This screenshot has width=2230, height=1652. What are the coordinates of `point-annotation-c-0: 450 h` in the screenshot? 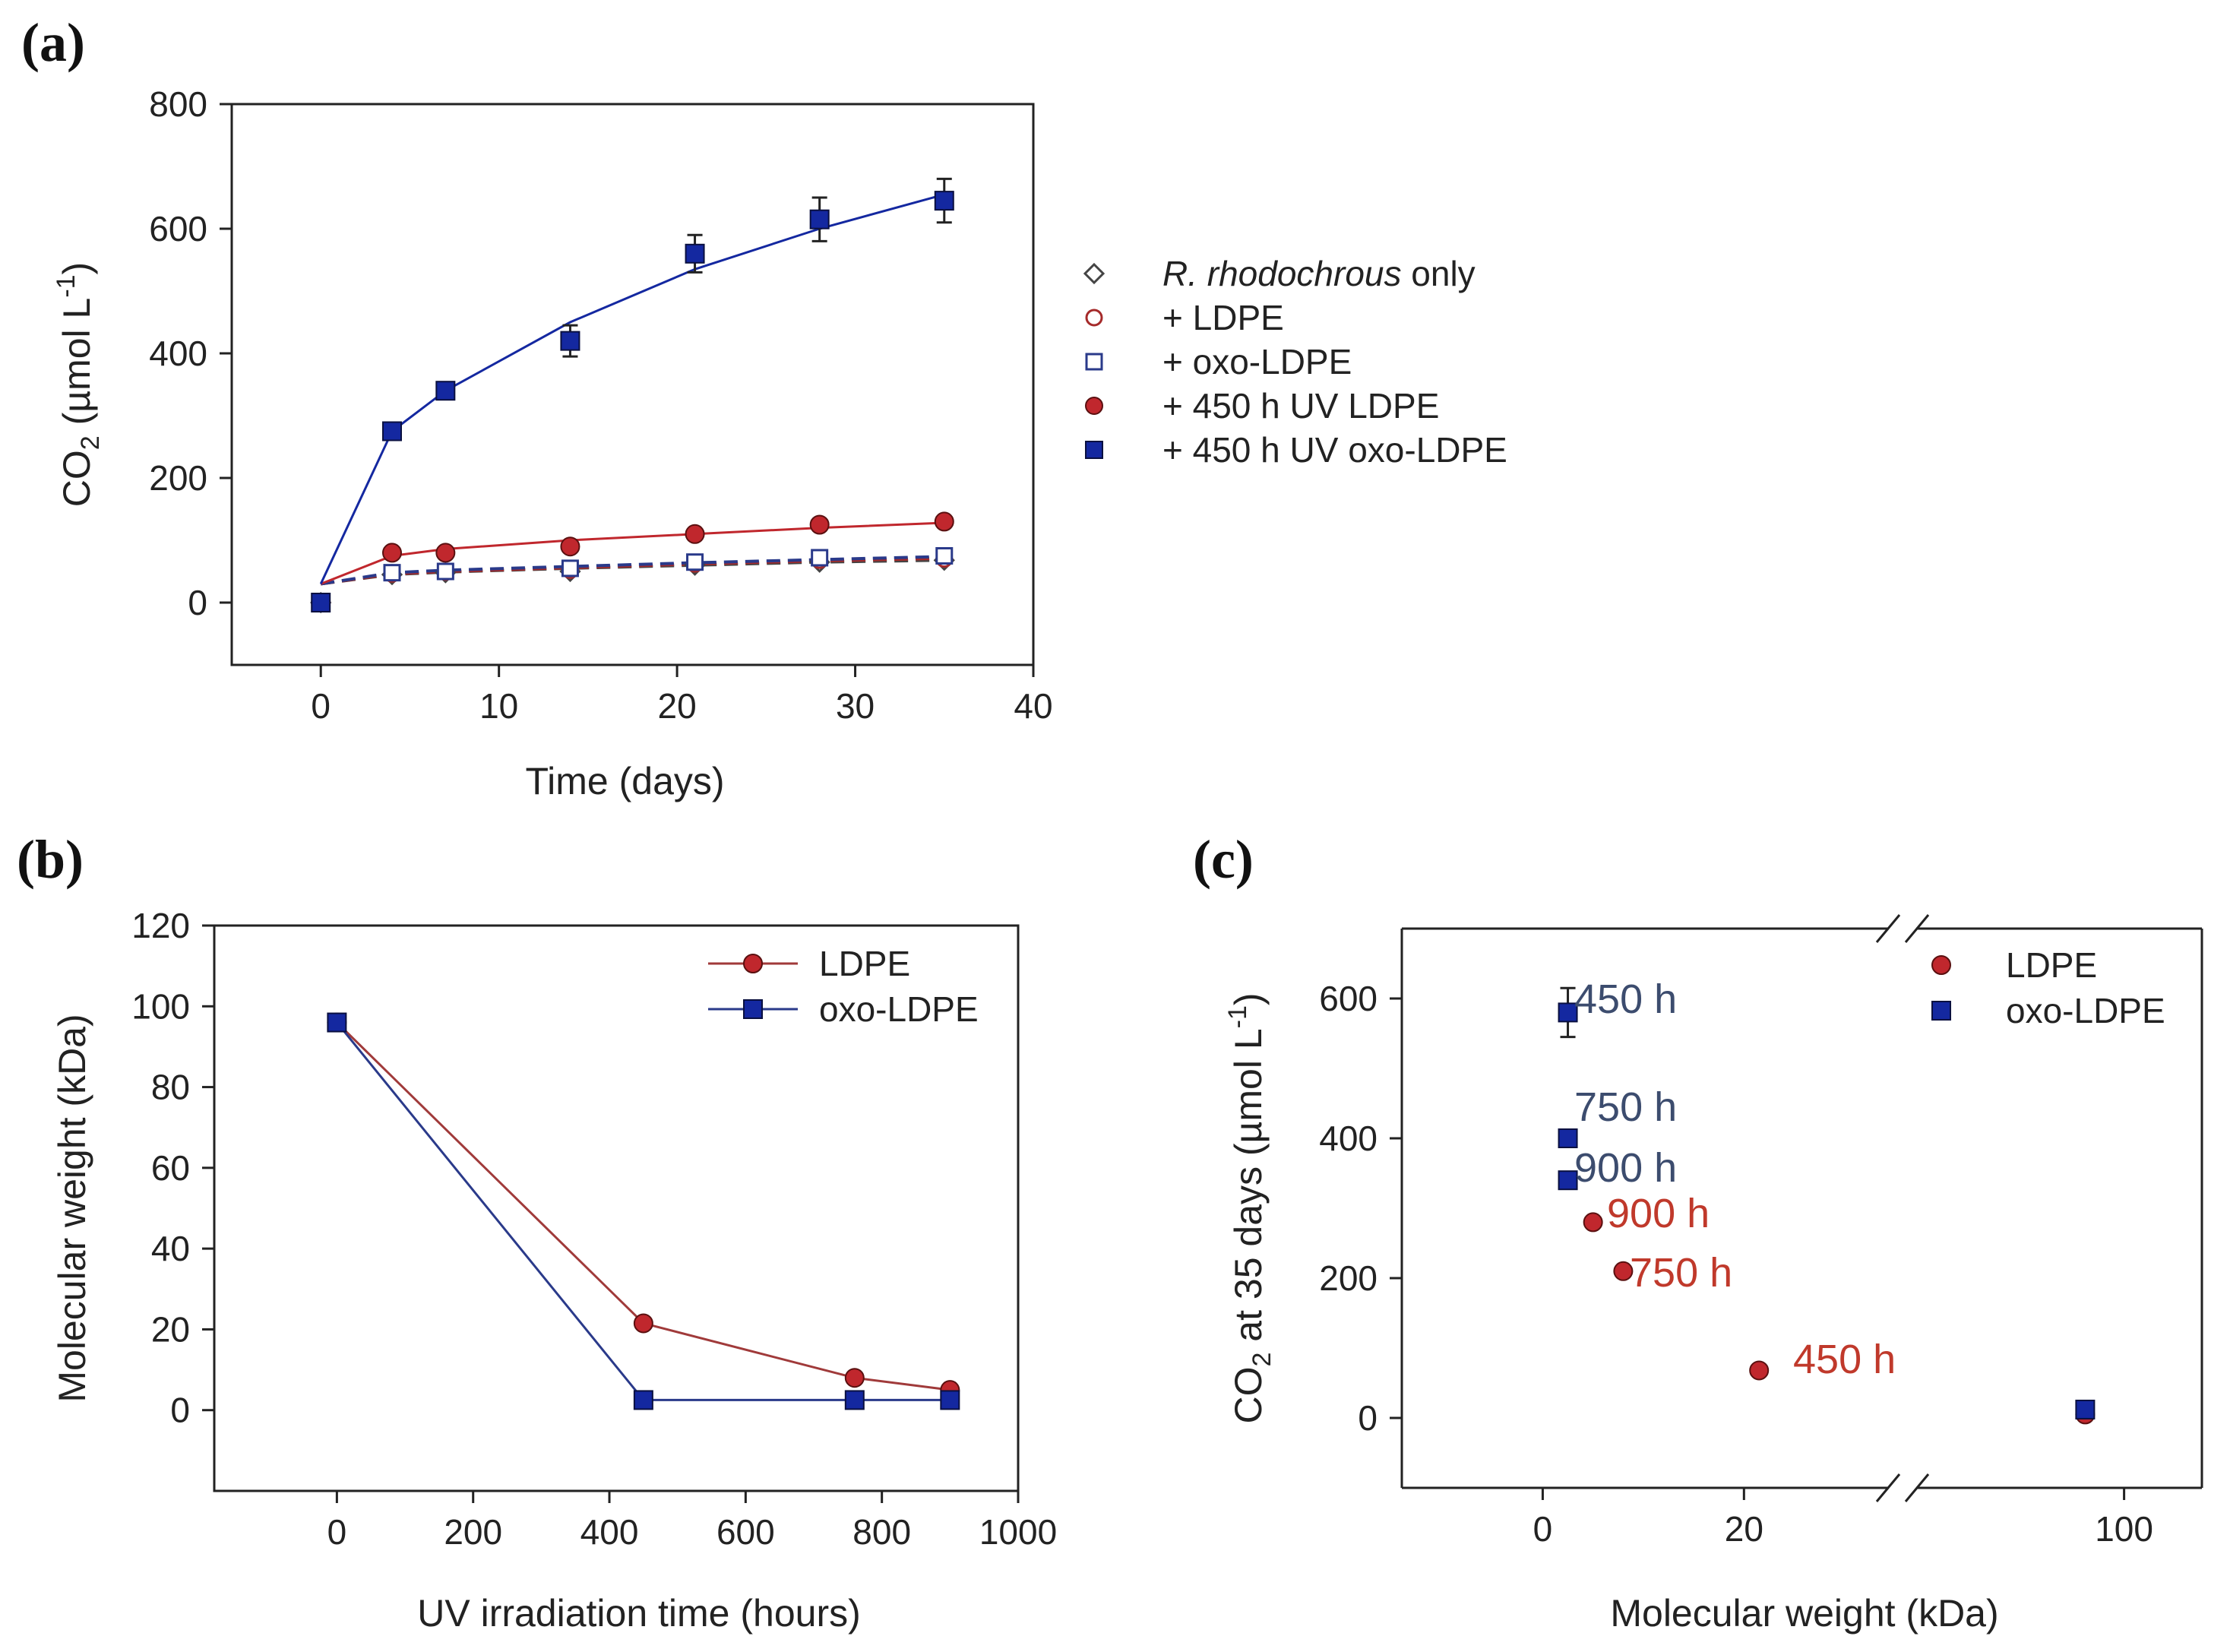 It's located at (1844, 1359).